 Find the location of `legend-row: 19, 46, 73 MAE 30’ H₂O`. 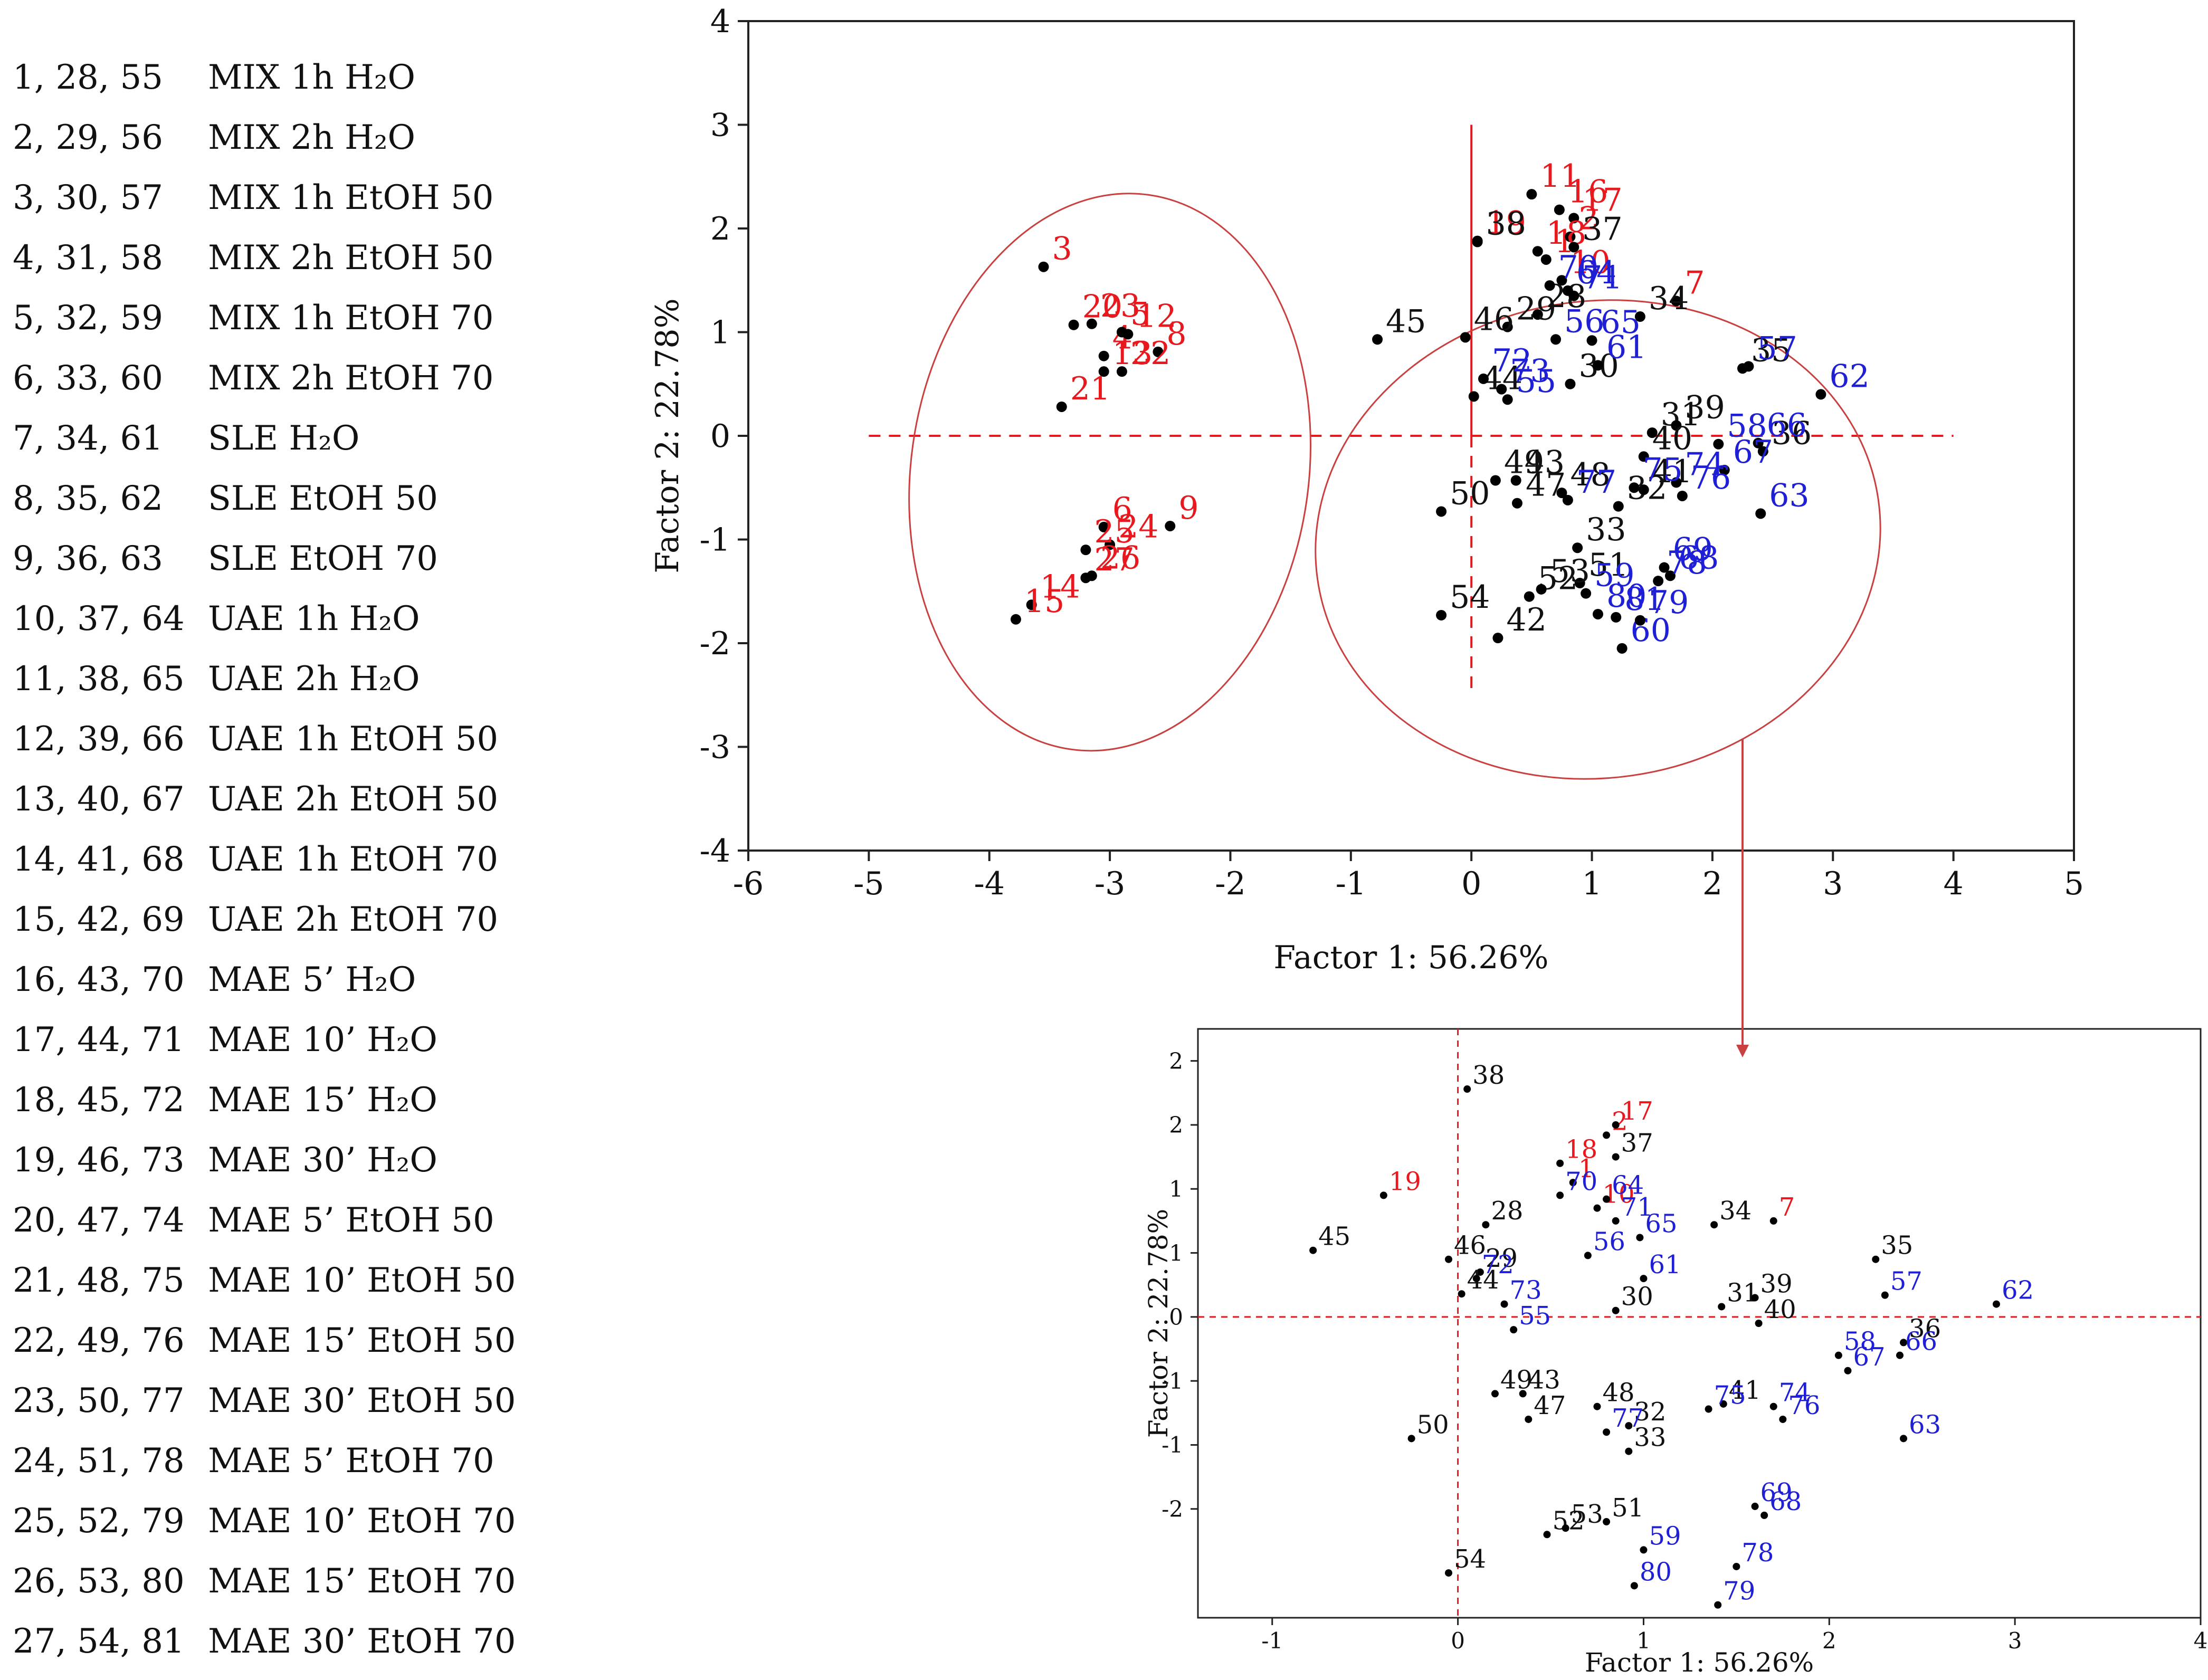

legend-row: 19, 46, 73 MAE 30’ H₂O is located at coordinates (316, 1160).